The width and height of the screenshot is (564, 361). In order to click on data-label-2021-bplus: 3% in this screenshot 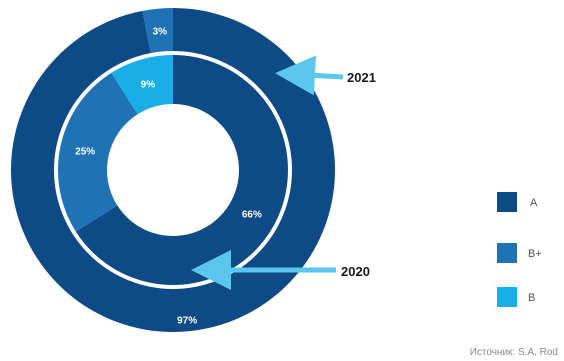, I will do `click(160, 32)`.